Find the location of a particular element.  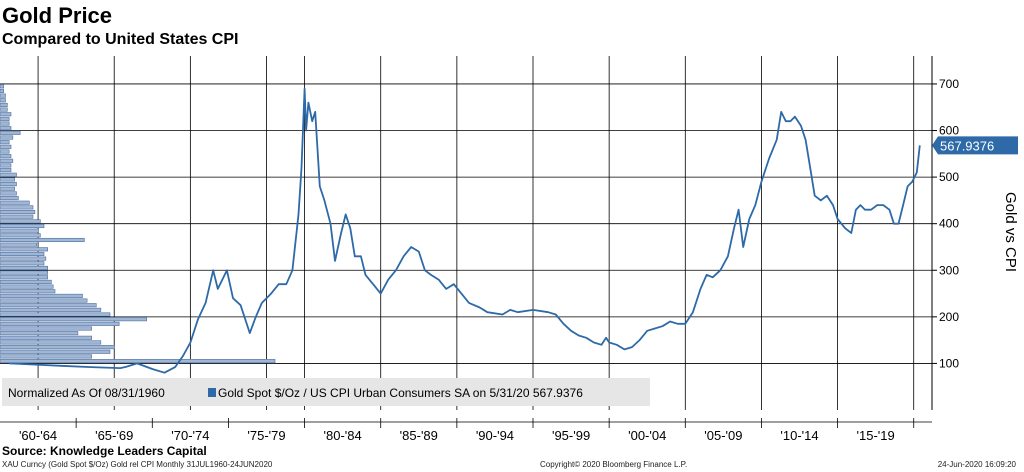

last-value-label: 567.9376 is located at coordinates (967, 145).